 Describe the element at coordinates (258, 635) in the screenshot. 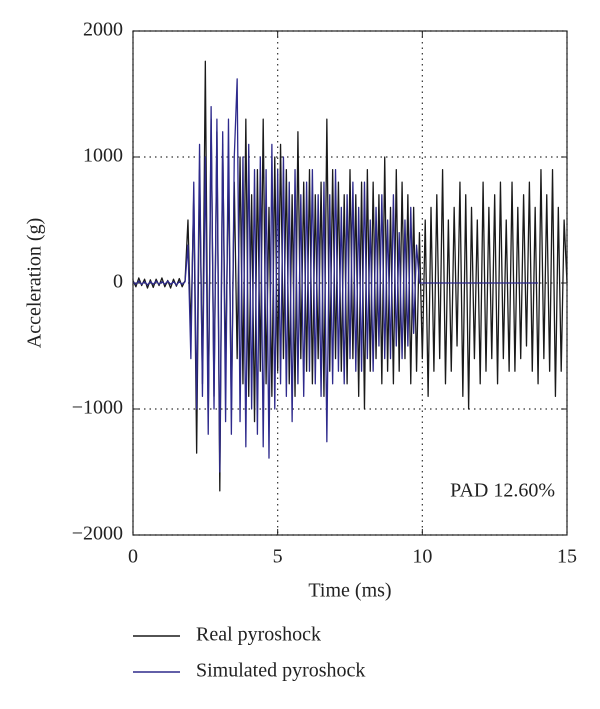

I see `legend-label: Real pyroshock` at that location.